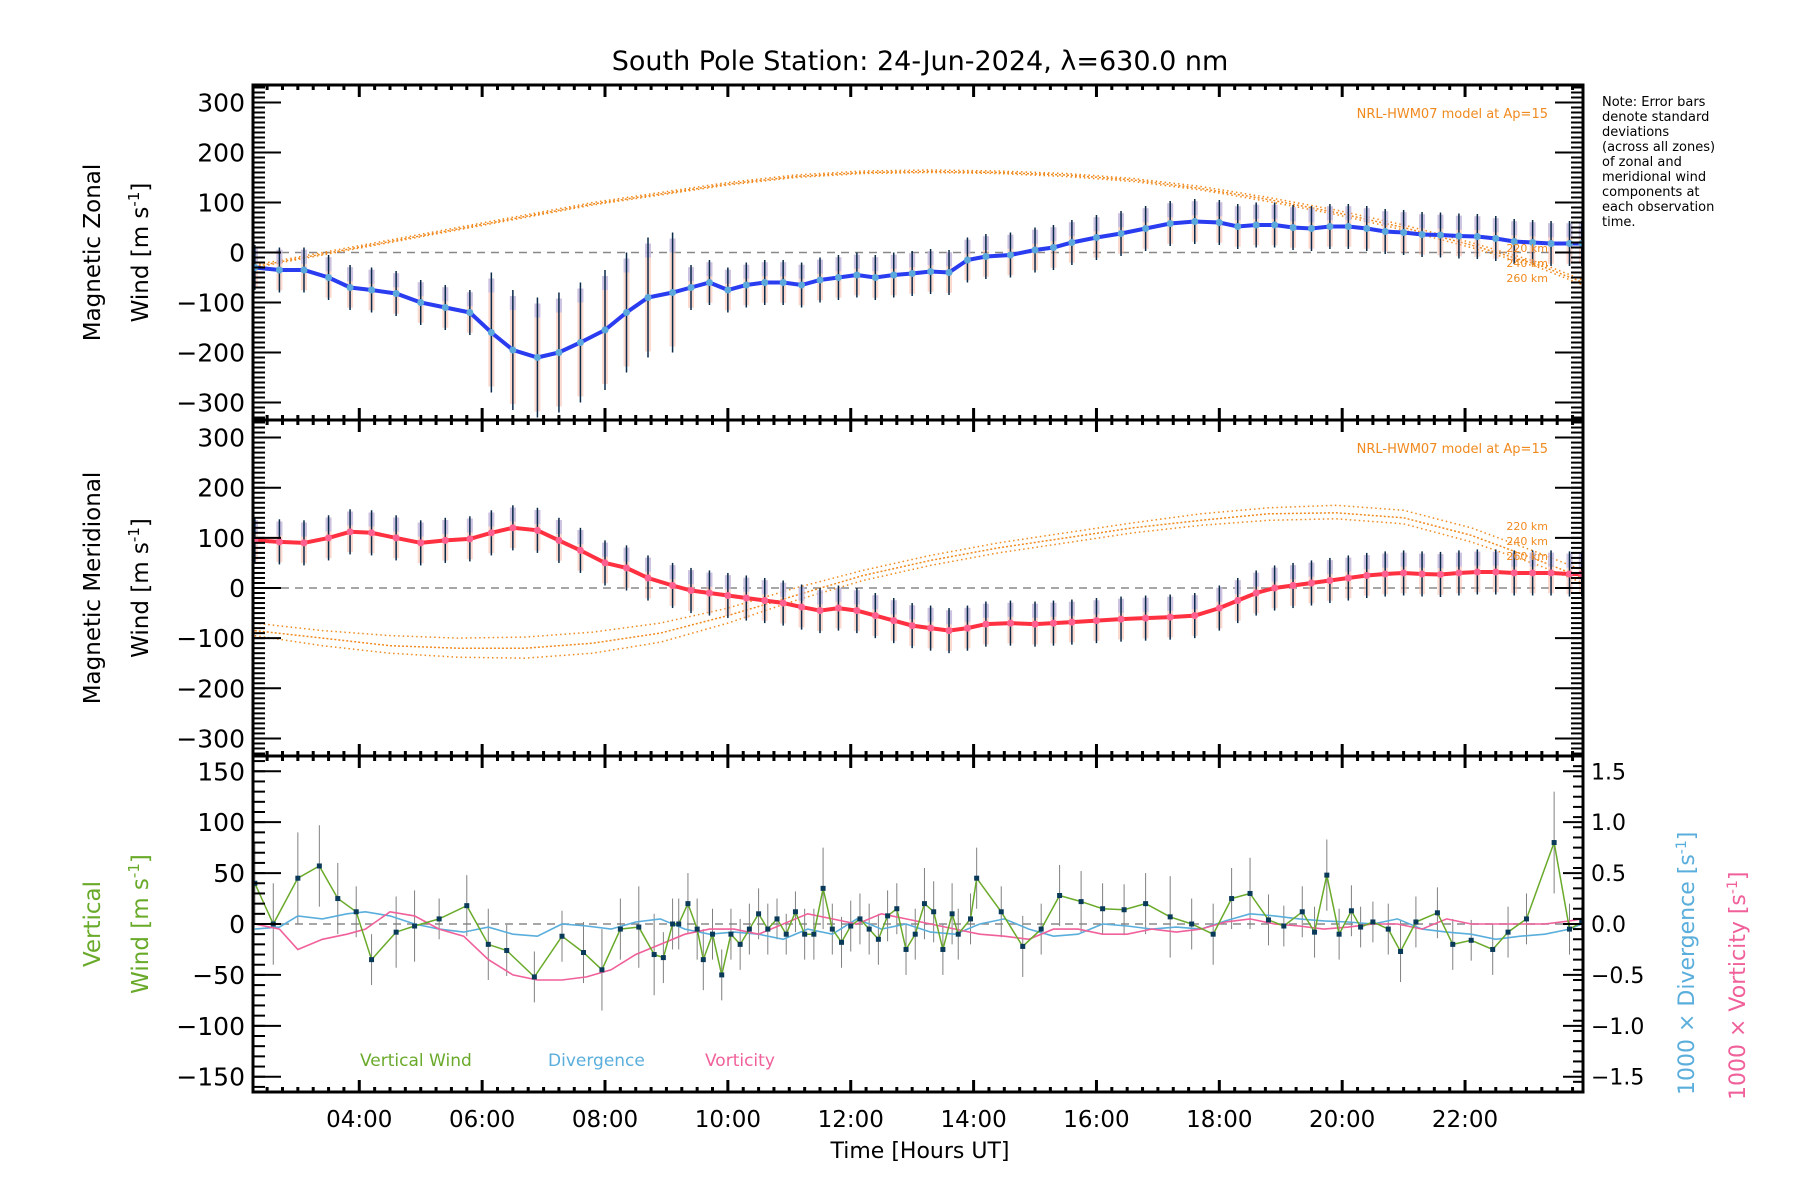  Describe the element at coordinates (221, 538) in the screenshot. I see `y-tick-label: 100` at that location.